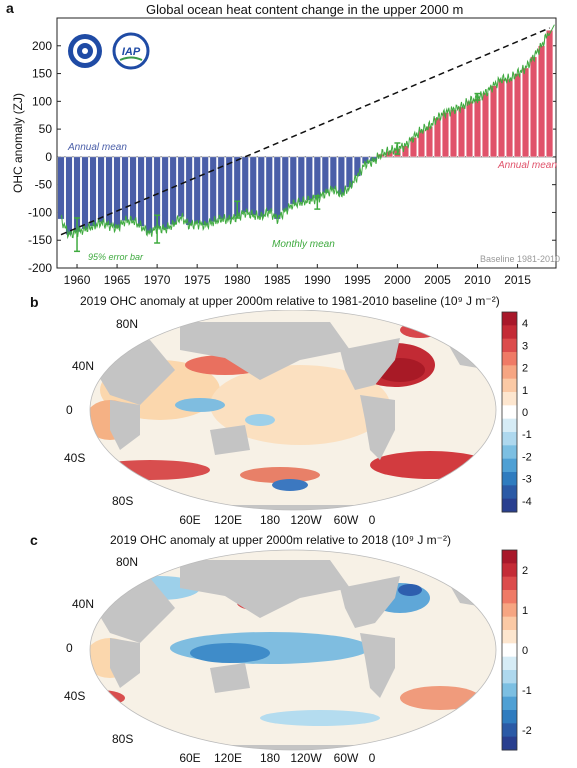 This screenshot has width=577, height=768. What do you see at coordinates (125, 188) in the screenshot?
I see `bar-1966` at bounding box center [125, 188].